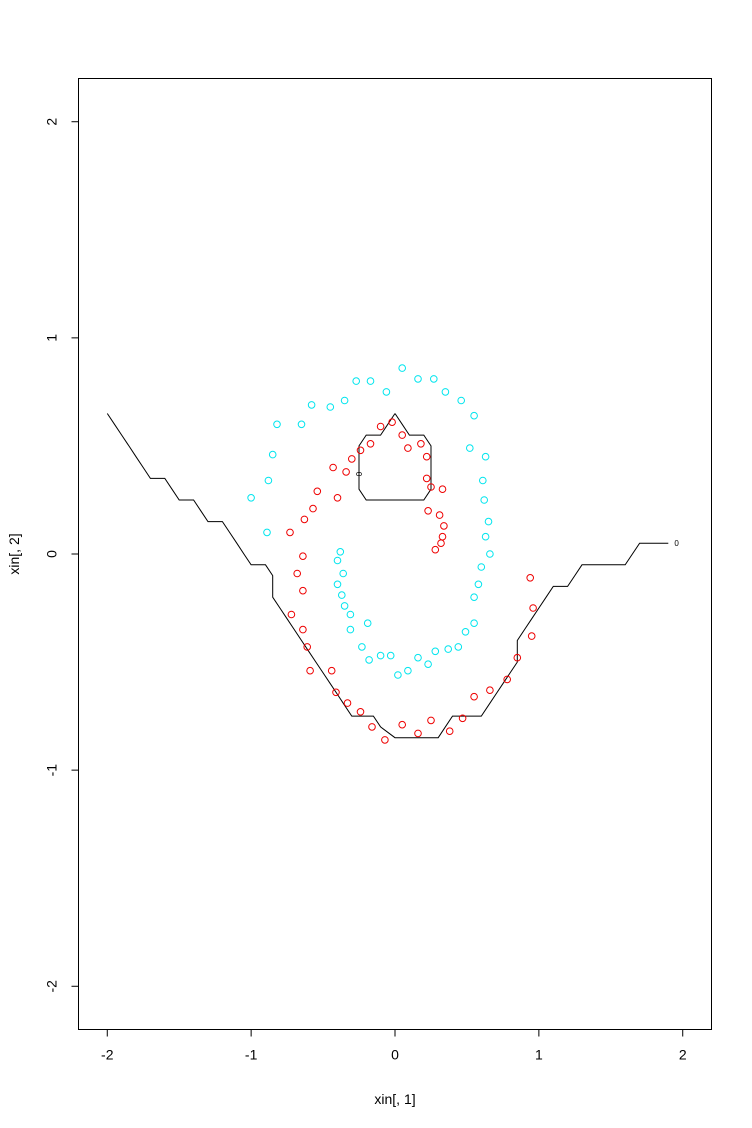 The image size is (752, 1128). I want to click on contour-label: 0, so click(359, 473).